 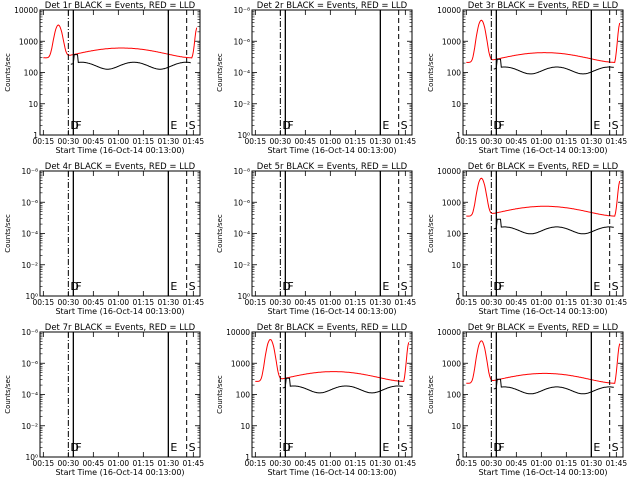 What do you see at coordinates (331, 311) in the screenshot?
I see `x-axis-label: Start Time (16-Oct-14 00:13:00)` at bounding box center [331, 311].